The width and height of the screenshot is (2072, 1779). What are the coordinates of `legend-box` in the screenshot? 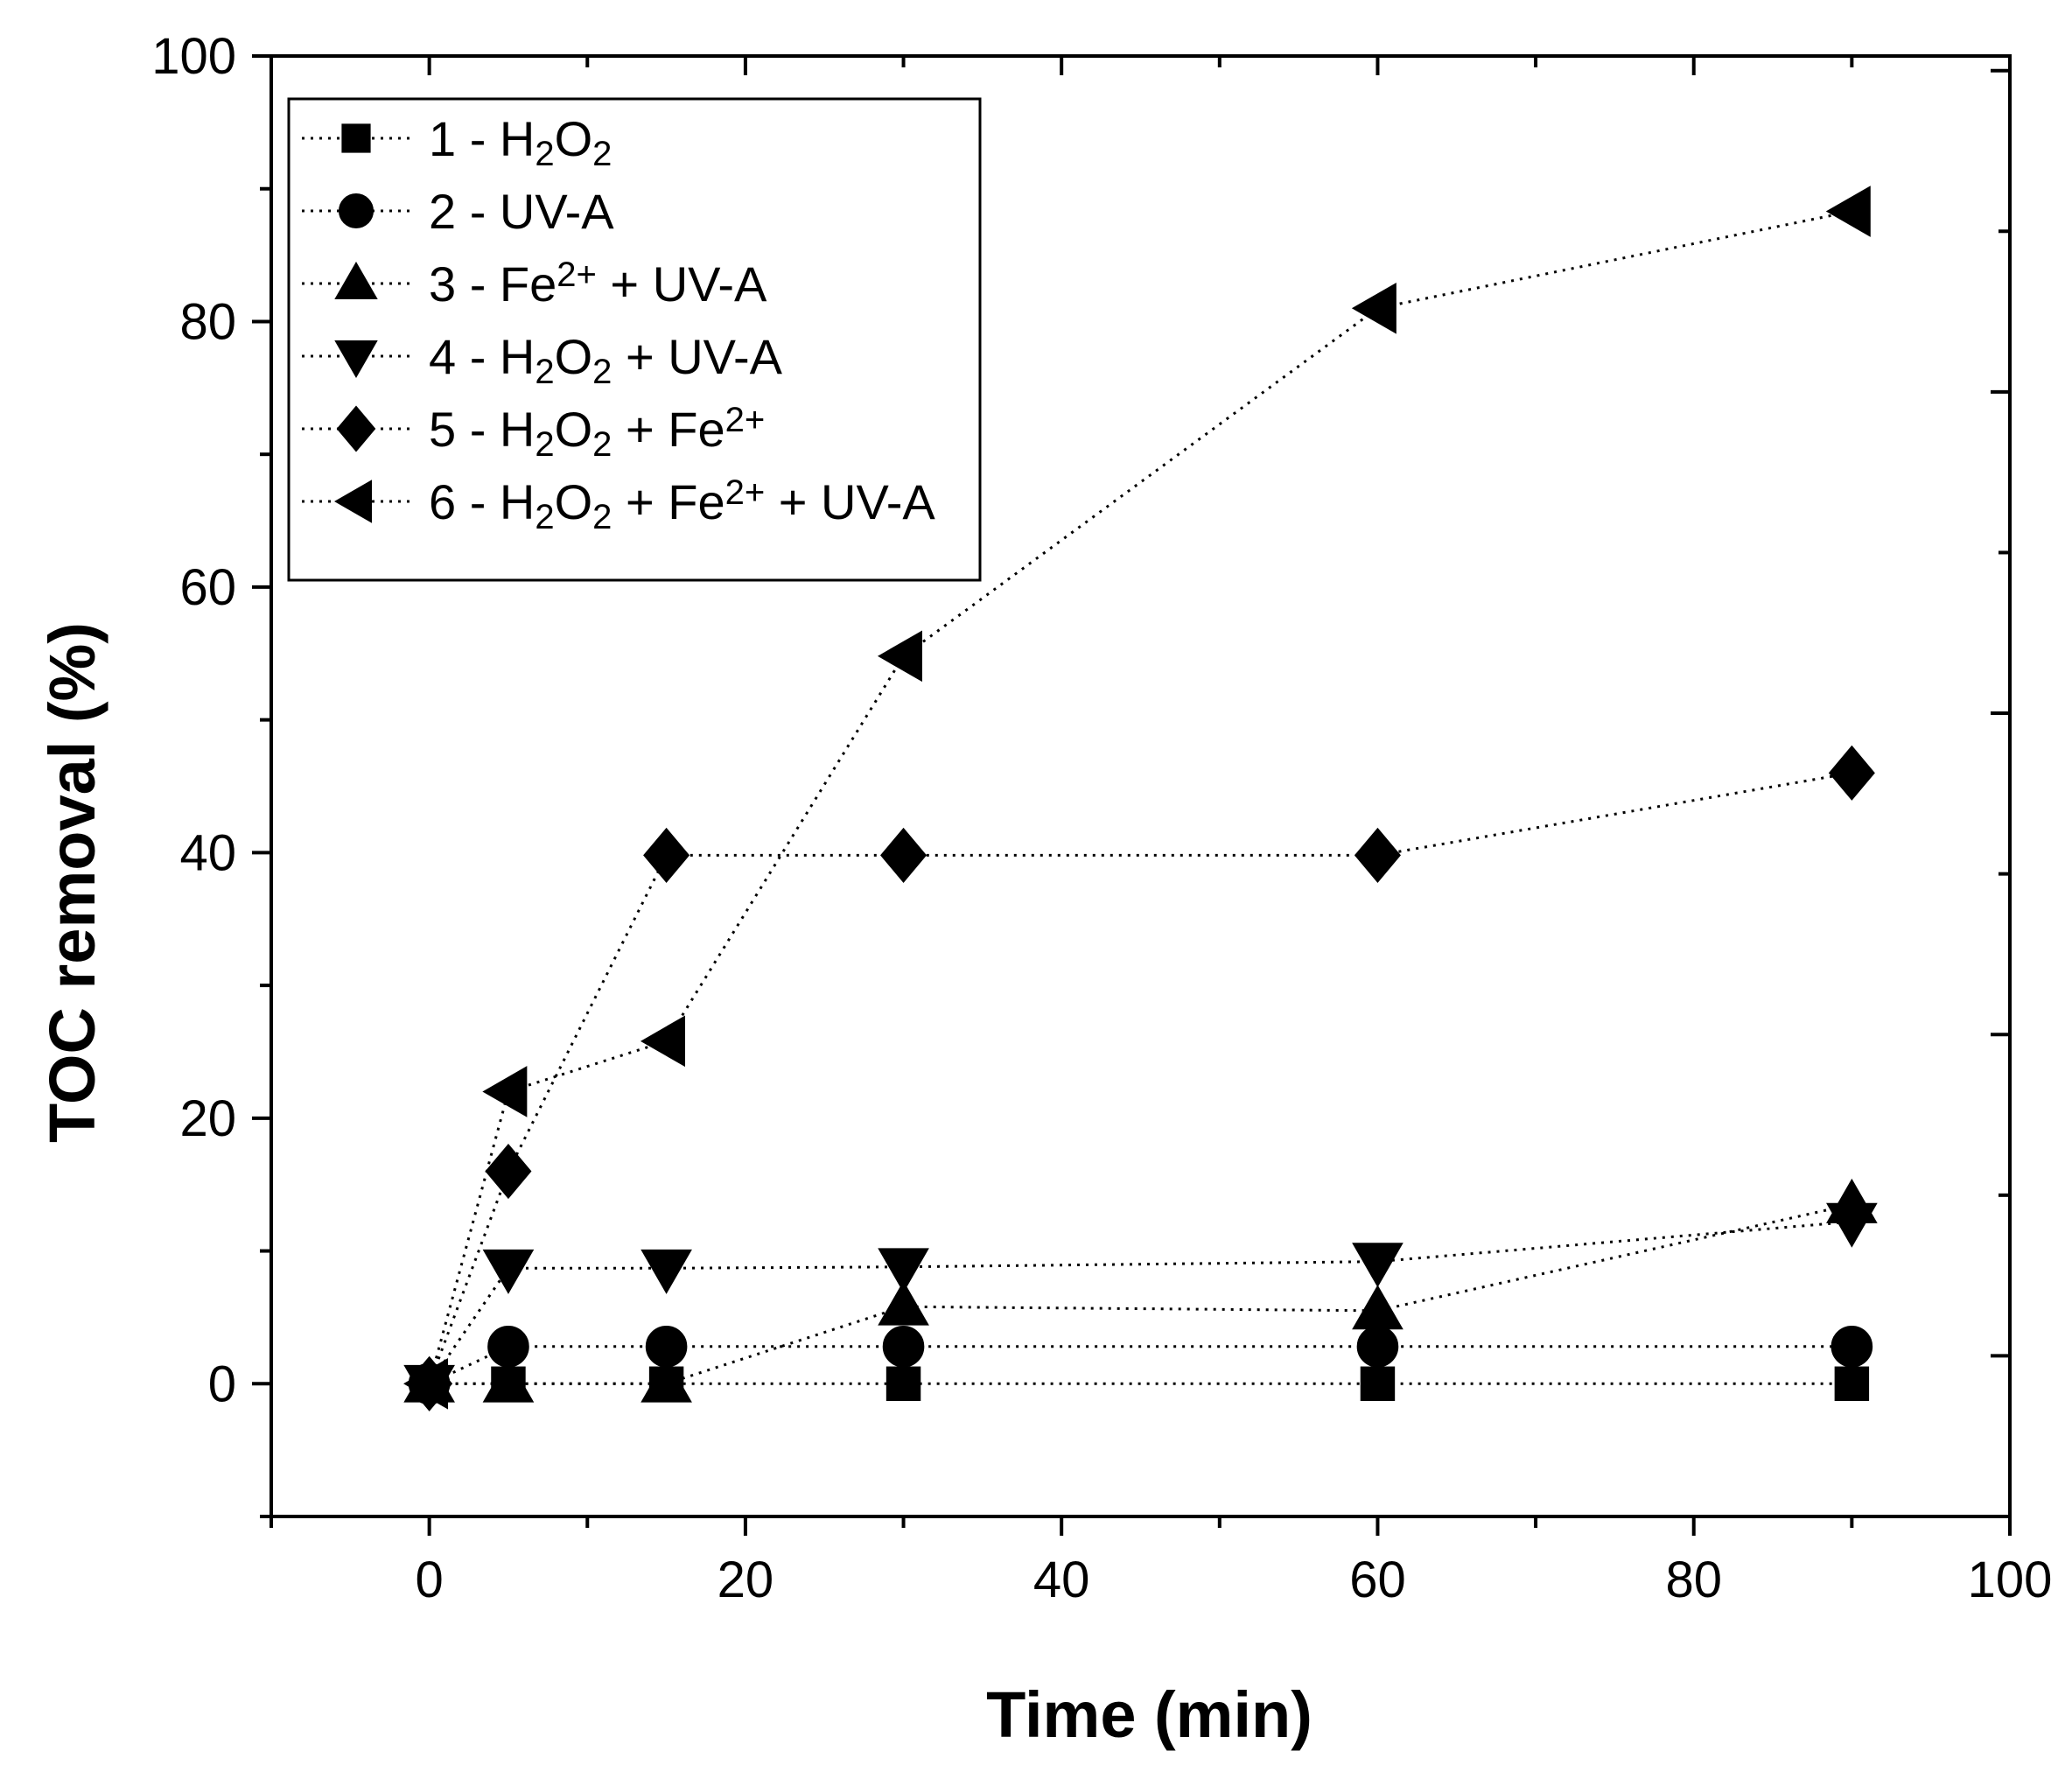 It's located at (634, 339).